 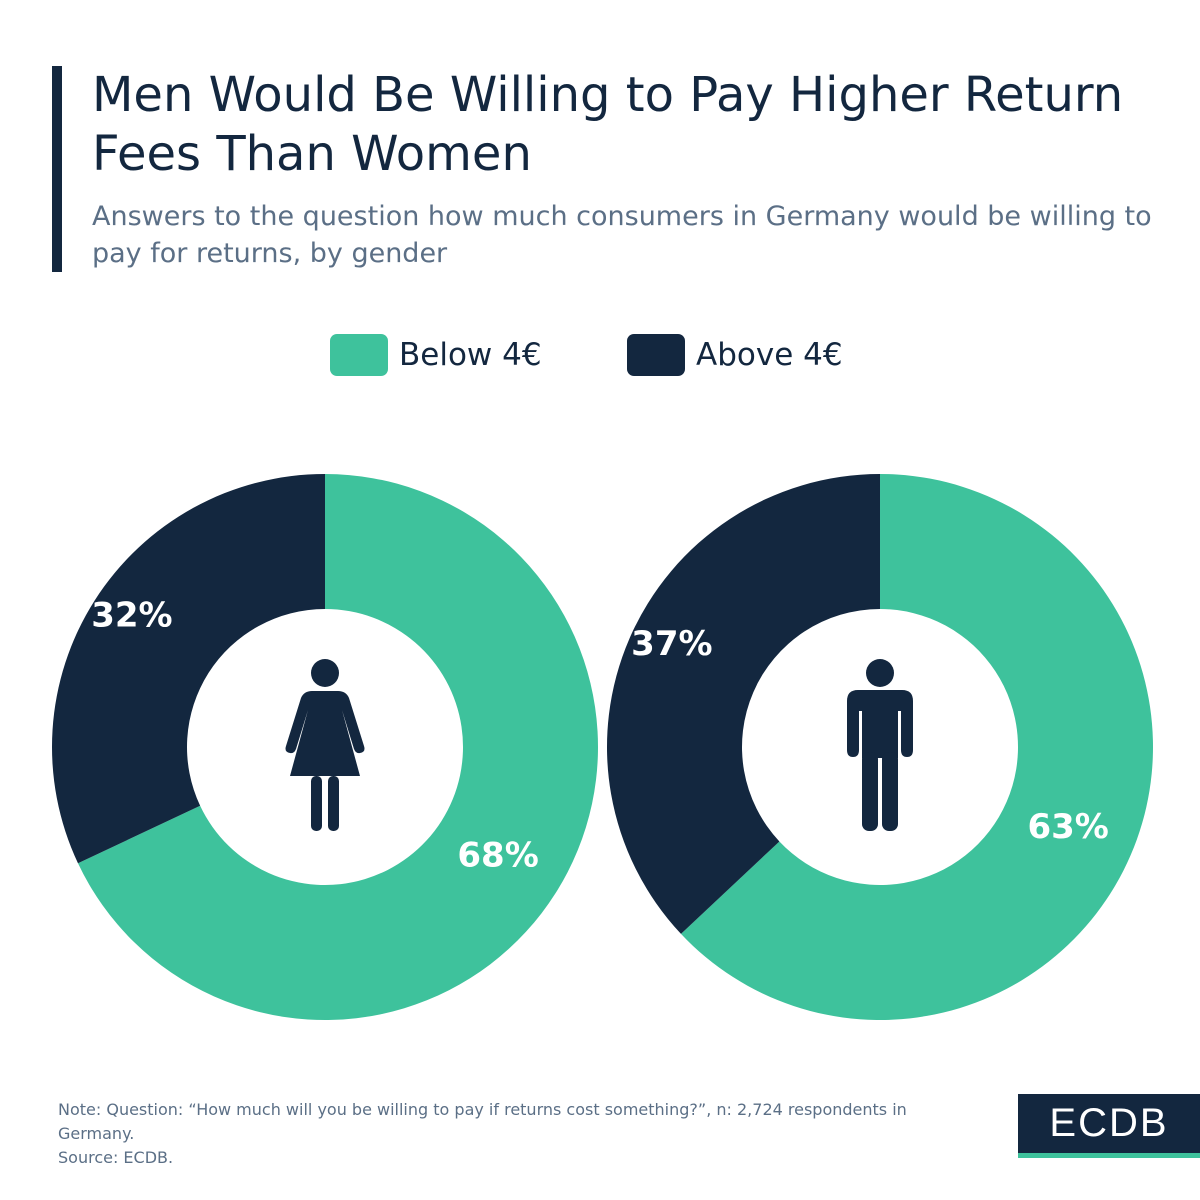 What do you see at coordinates (1067, 827) in the screenshot?
I see `data-label-men-below: 63%` at bounding box center [1067, 827].